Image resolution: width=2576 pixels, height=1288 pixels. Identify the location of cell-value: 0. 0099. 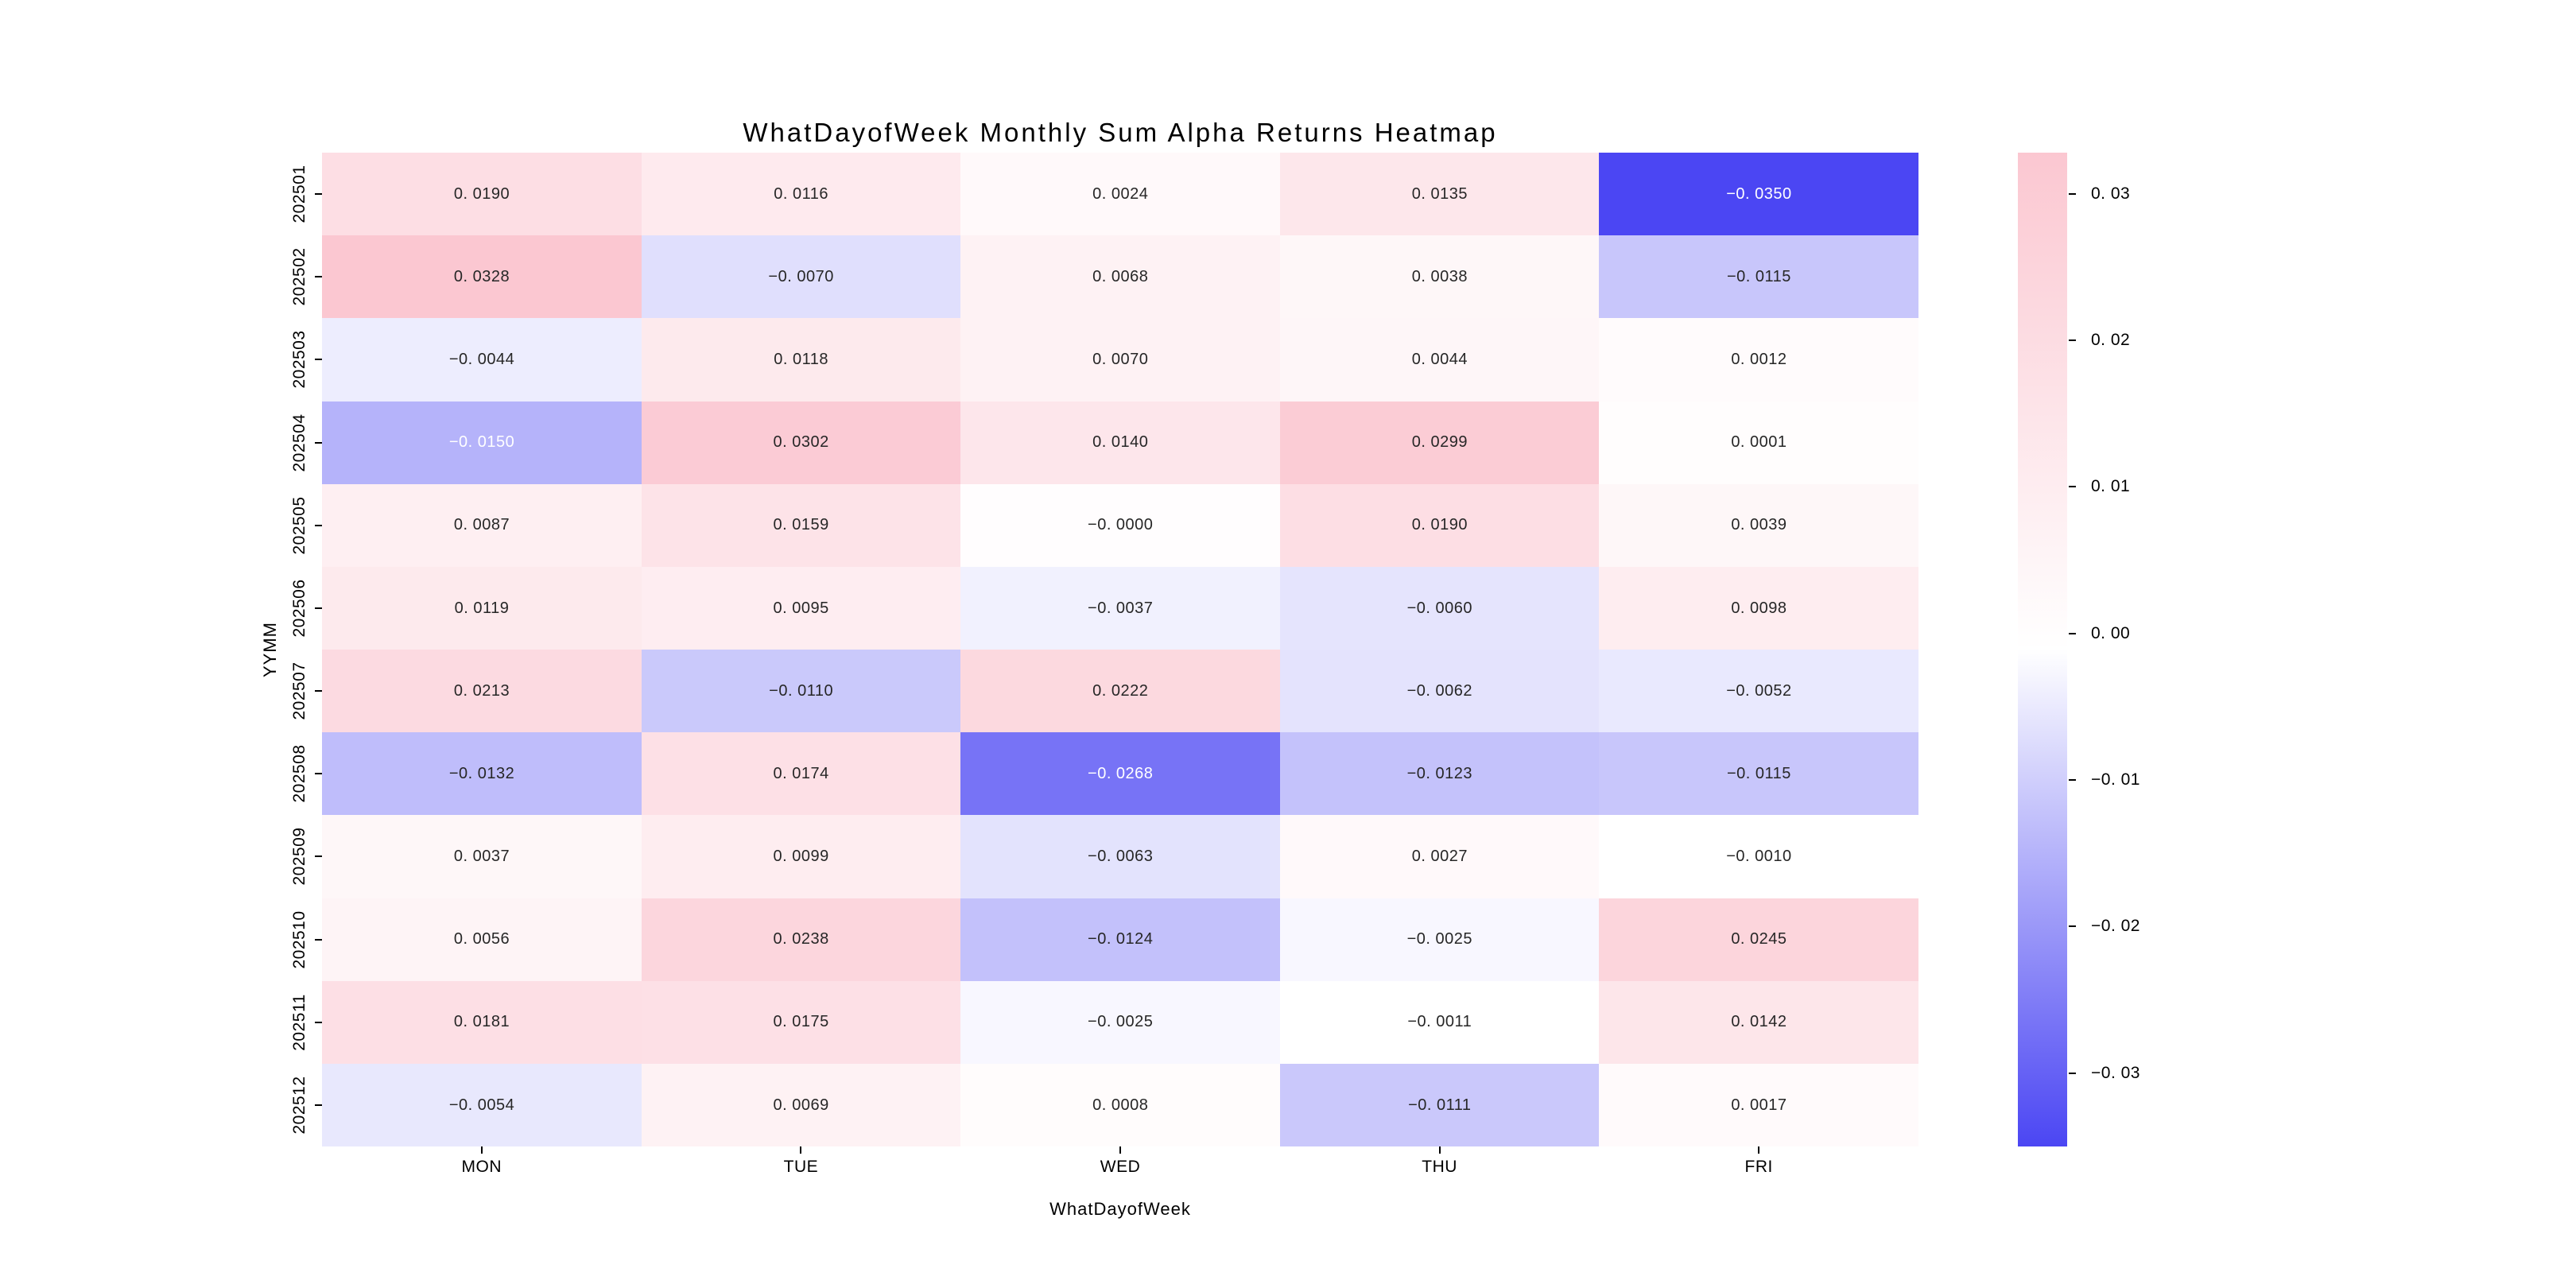
(801, 857).